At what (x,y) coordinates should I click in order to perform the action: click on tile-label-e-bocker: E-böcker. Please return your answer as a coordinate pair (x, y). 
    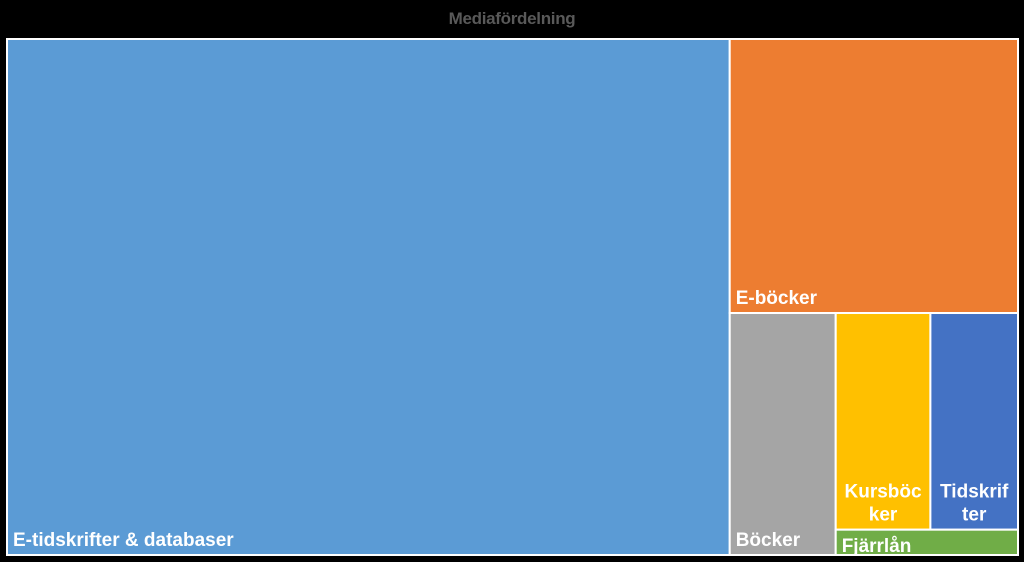
    Looking at the image, I should click on (777, 298).